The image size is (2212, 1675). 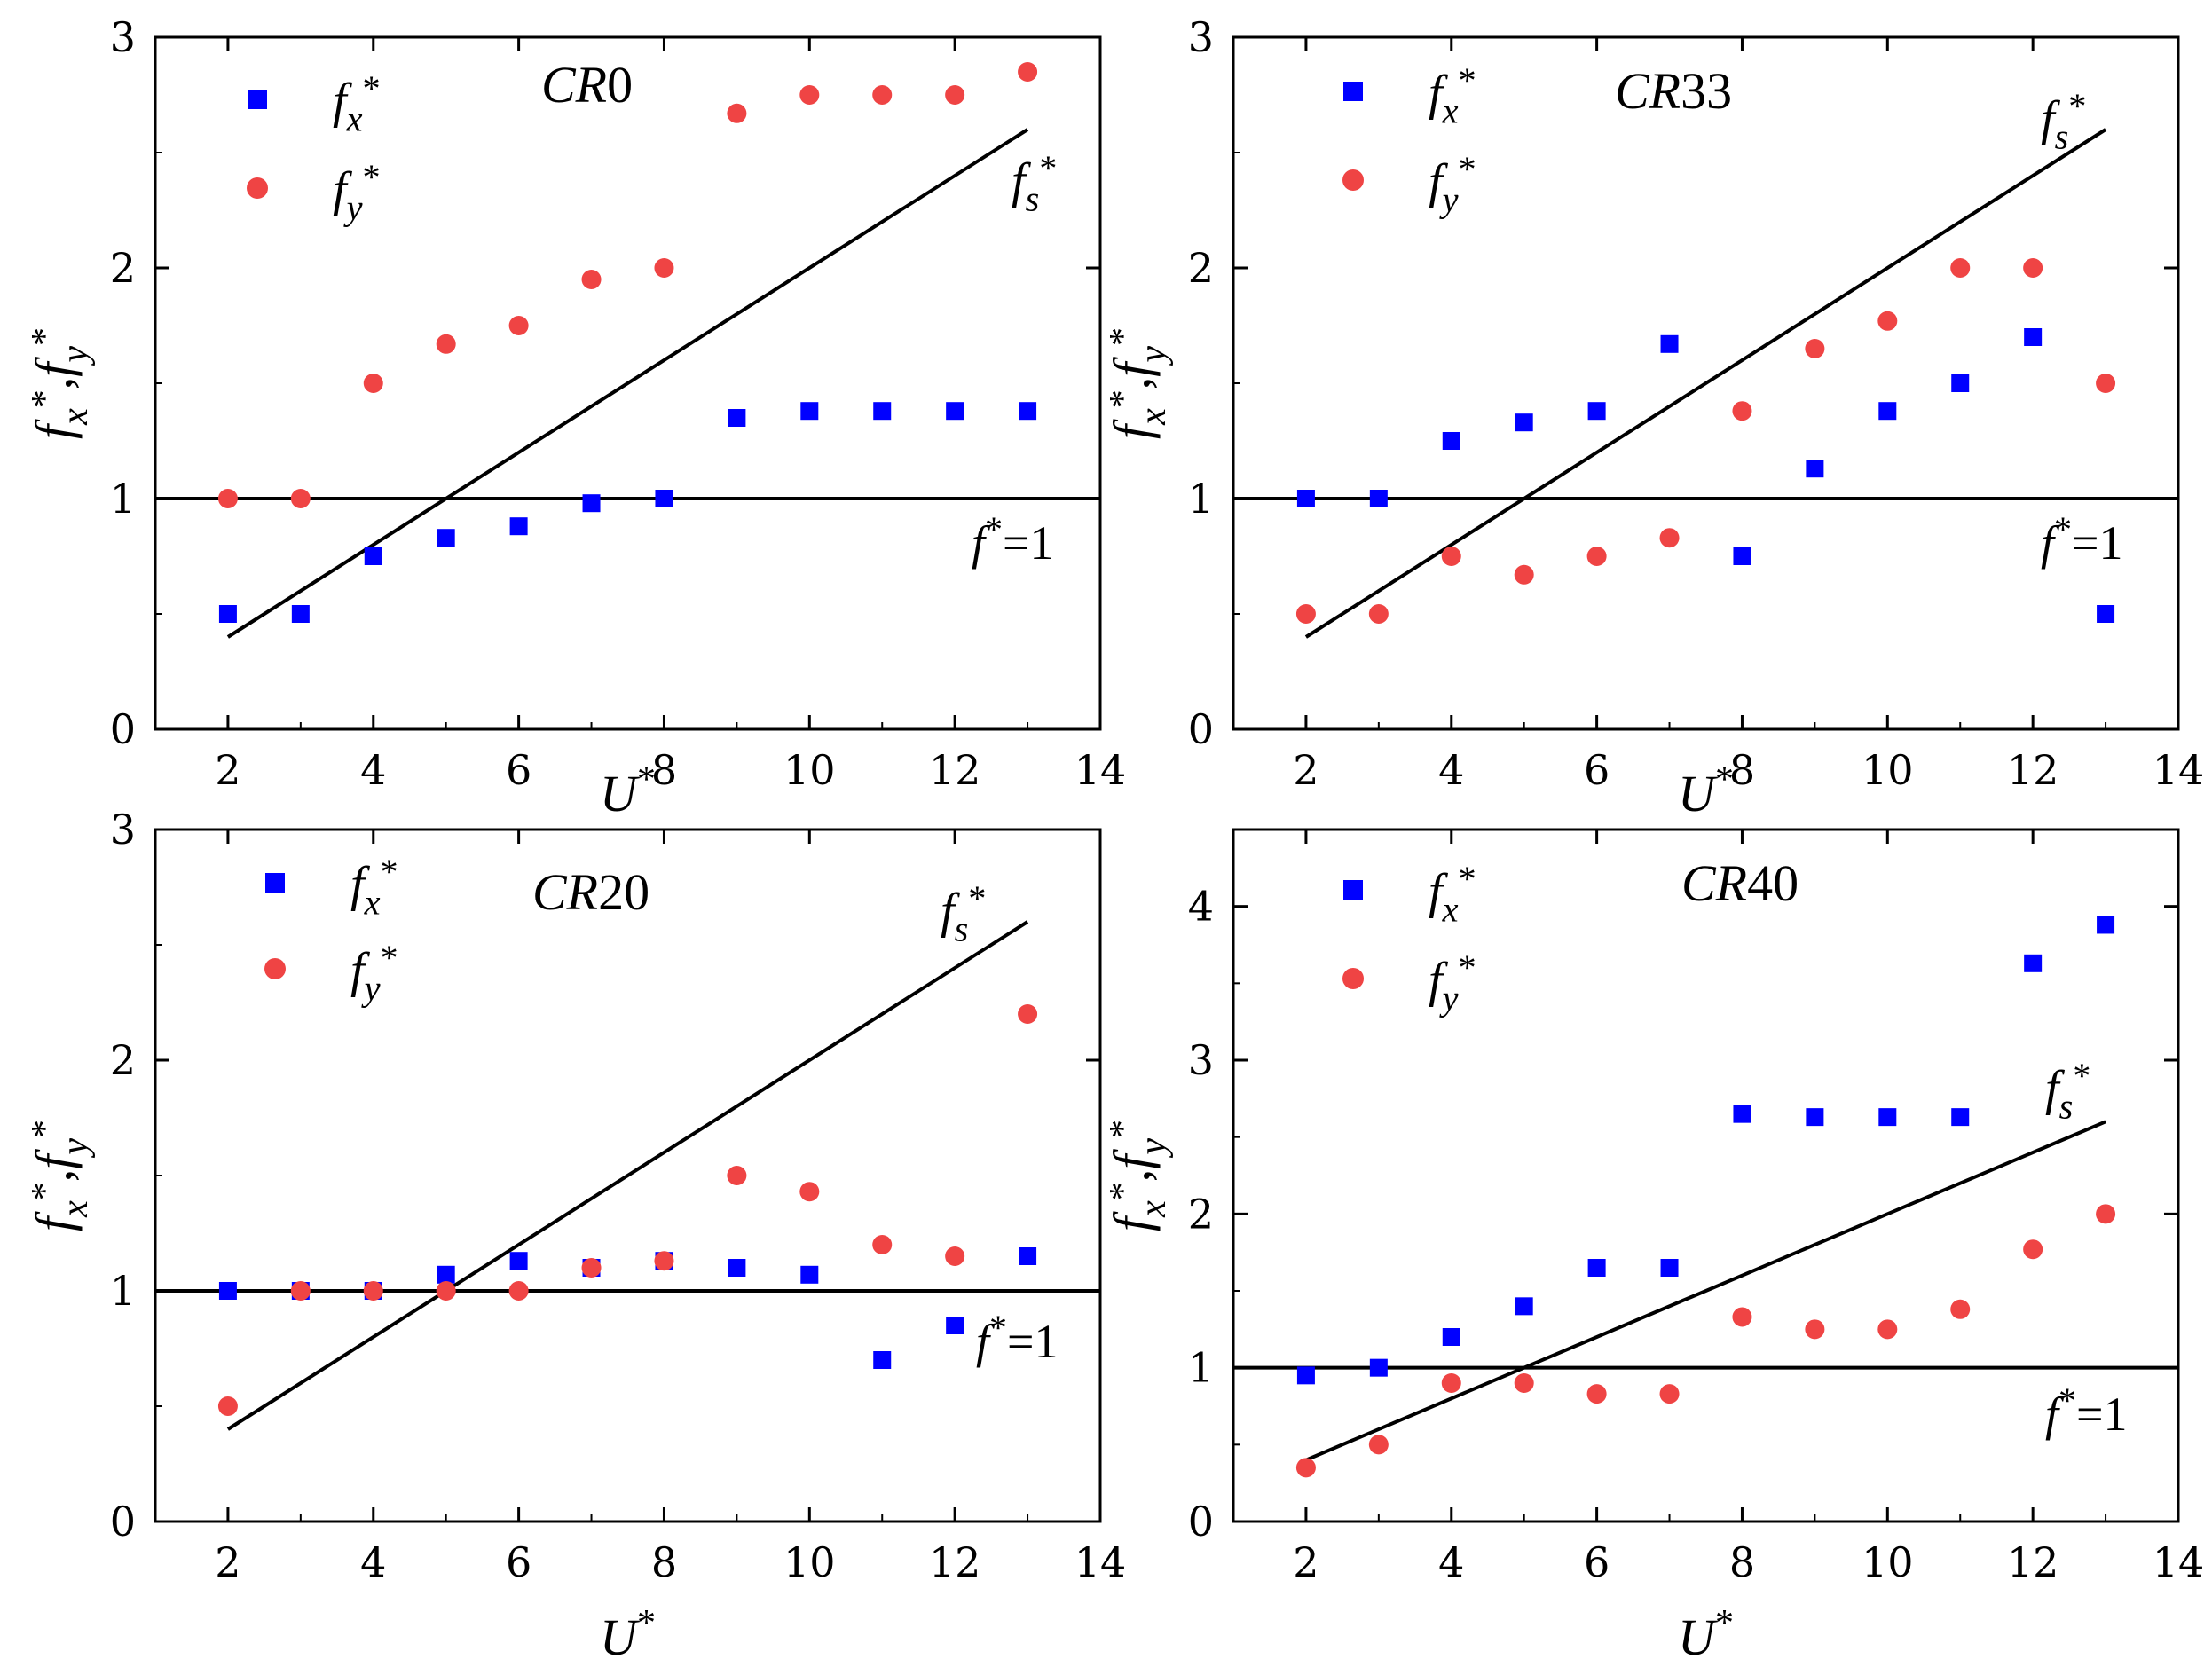 What do you see at coordinates (1740, 883) in the screenshot?
I see `panel-title: CR40` at bounding box center [1740, 883].